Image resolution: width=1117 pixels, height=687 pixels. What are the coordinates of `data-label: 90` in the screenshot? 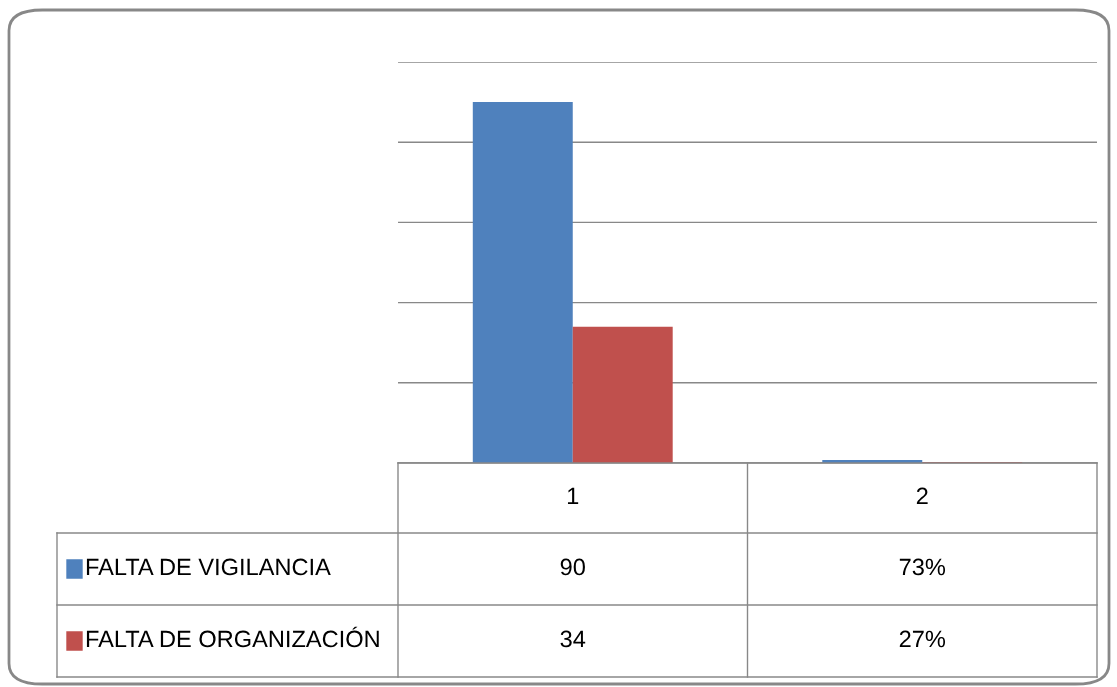 It's located at (572, 567).